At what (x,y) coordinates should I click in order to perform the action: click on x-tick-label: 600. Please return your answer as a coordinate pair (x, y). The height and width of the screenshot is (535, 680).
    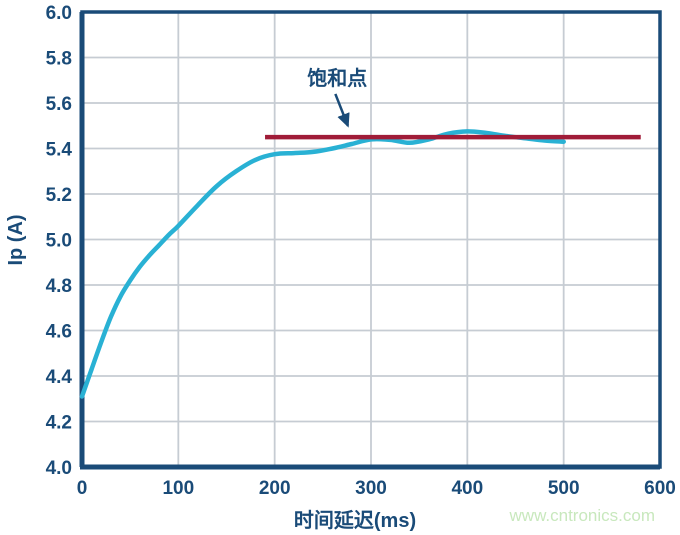
    Looking at the image, I should click on (660, 488).